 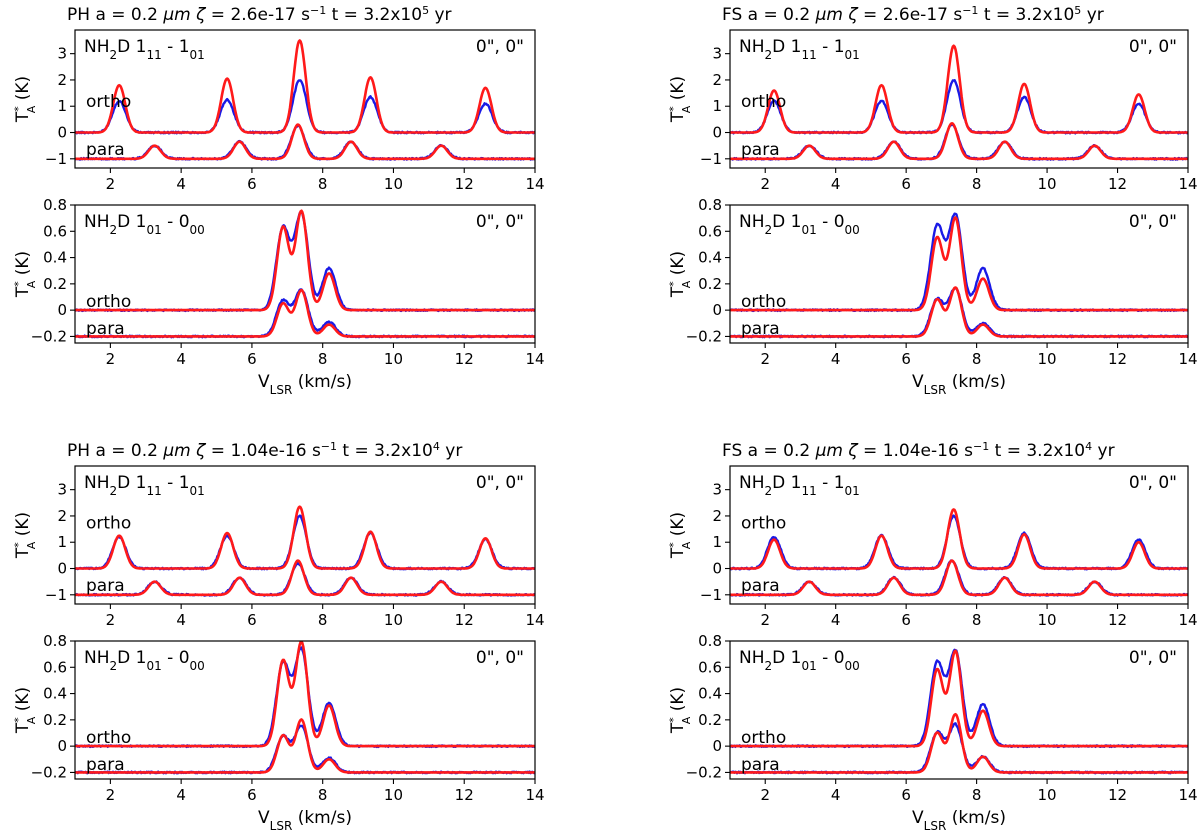 What do you see at coordinates (49, 772) in the screenshot?
I see `y-tick-label: −0.2` at bounding box center [49, 772].